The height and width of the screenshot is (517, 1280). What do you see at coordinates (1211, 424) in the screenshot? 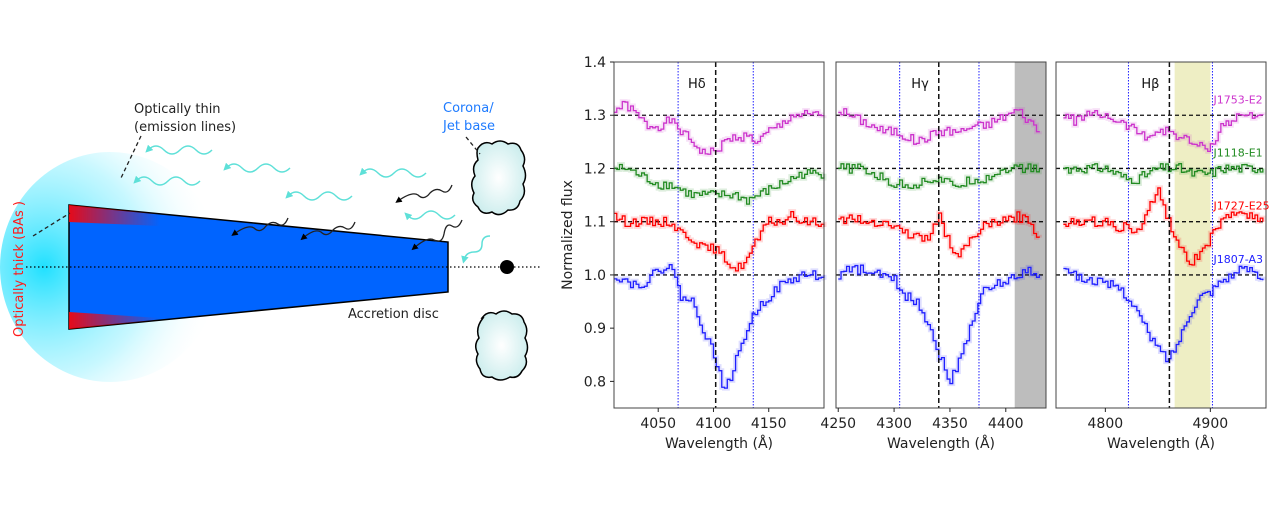
I see `x-tick-label: 4900` at bounding box center [1211, 424].